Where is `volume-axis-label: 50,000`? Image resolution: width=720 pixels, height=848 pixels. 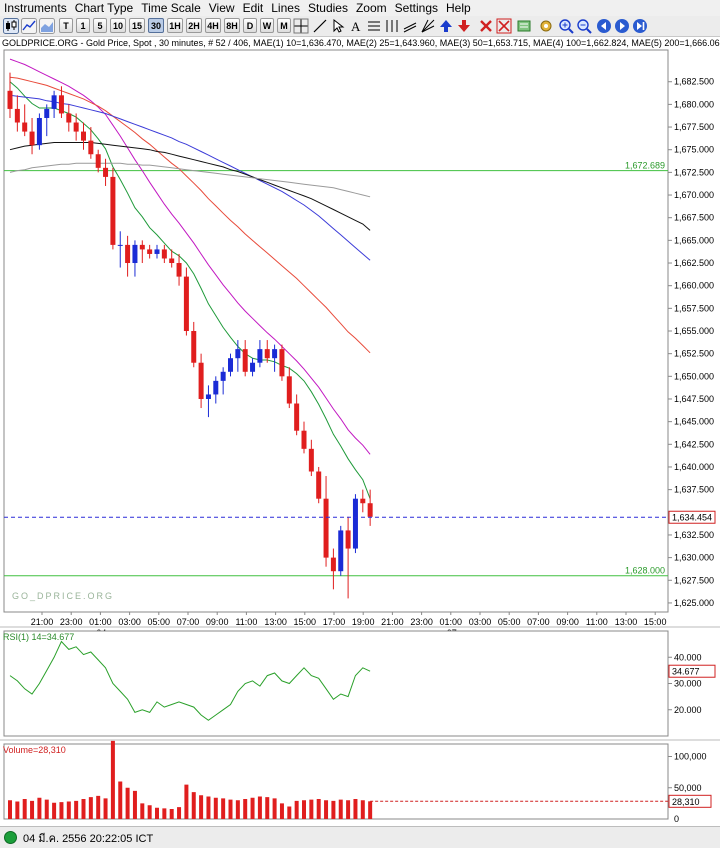
volume-axis-label: 50,000 is located at coordinates (688, 788).